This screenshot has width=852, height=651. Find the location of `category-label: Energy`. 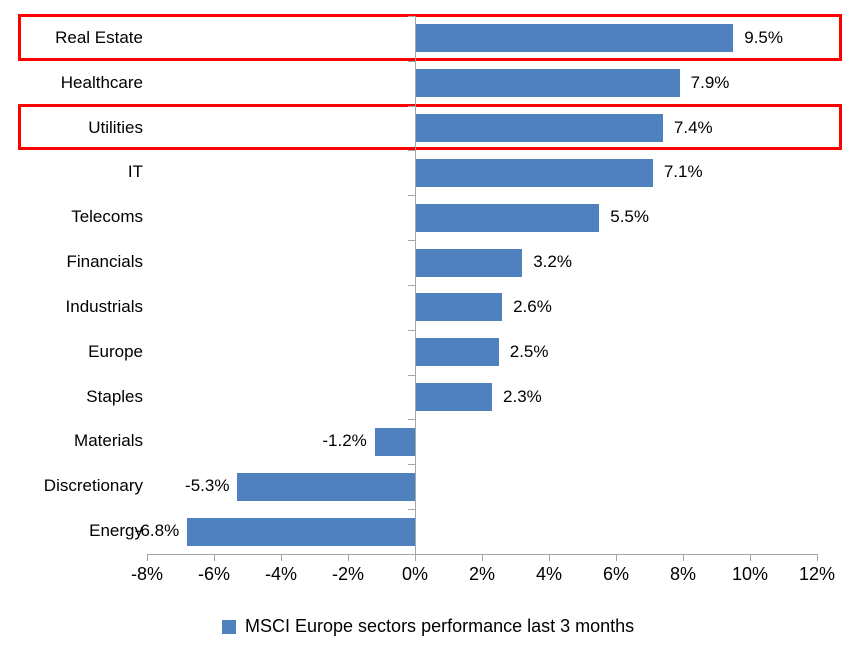

category-label: Energy is located at coordinates (116, 531).